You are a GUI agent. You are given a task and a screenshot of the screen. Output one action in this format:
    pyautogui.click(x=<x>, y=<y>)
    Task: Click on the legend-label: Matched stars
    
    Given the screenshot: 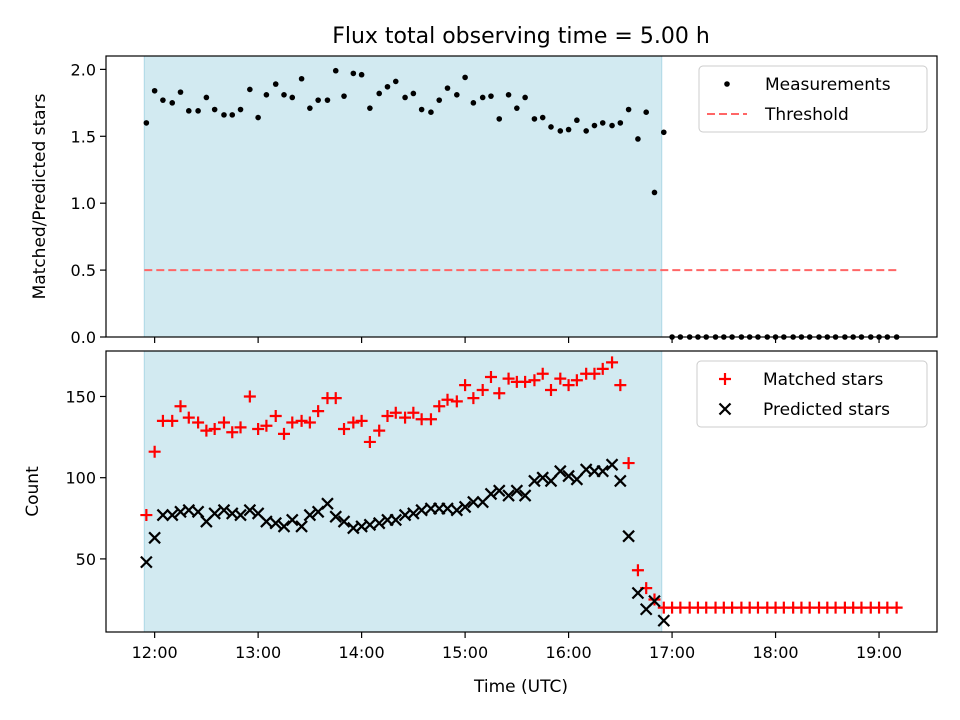 What is the action you would take?
    pyautogui.click(x=823, y=380)
    